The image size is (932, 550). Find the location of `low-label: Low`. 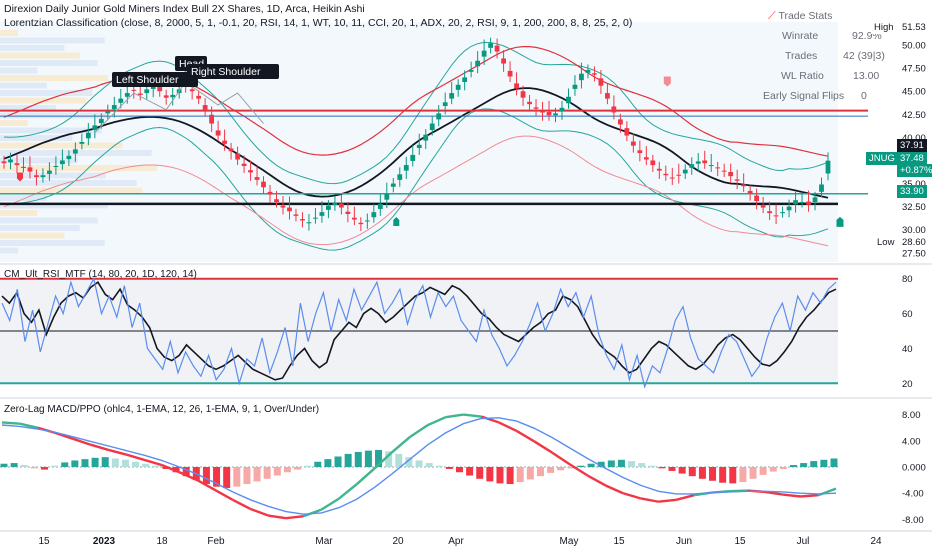

low-label: Low is located at coordinates (886, 242).